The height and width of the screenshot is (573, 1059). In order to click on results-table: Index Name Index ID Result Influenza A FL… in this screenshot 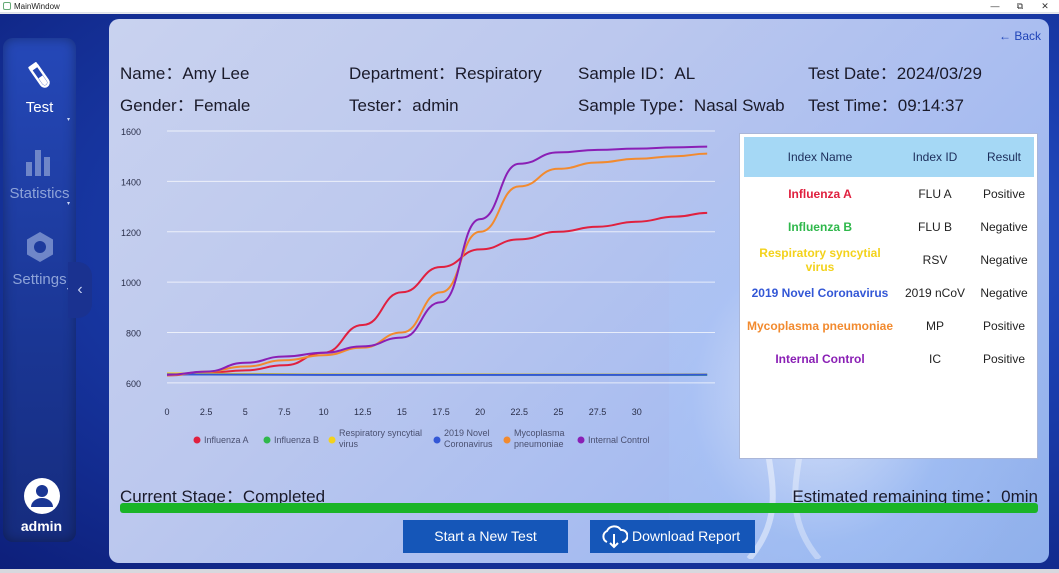, I will do `click(889, 256)`.